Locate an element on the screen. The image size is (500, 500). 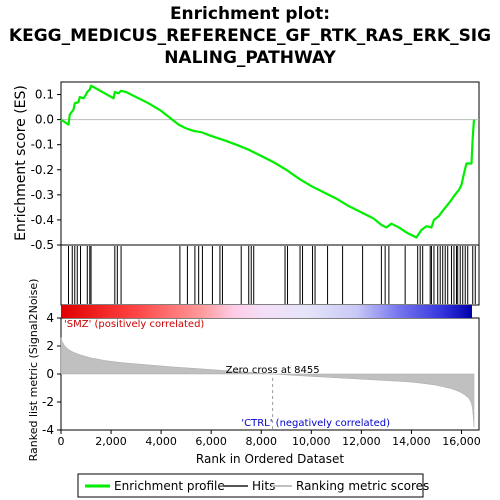
legend-label-hits: Hits is located at coordinates (263, 486).